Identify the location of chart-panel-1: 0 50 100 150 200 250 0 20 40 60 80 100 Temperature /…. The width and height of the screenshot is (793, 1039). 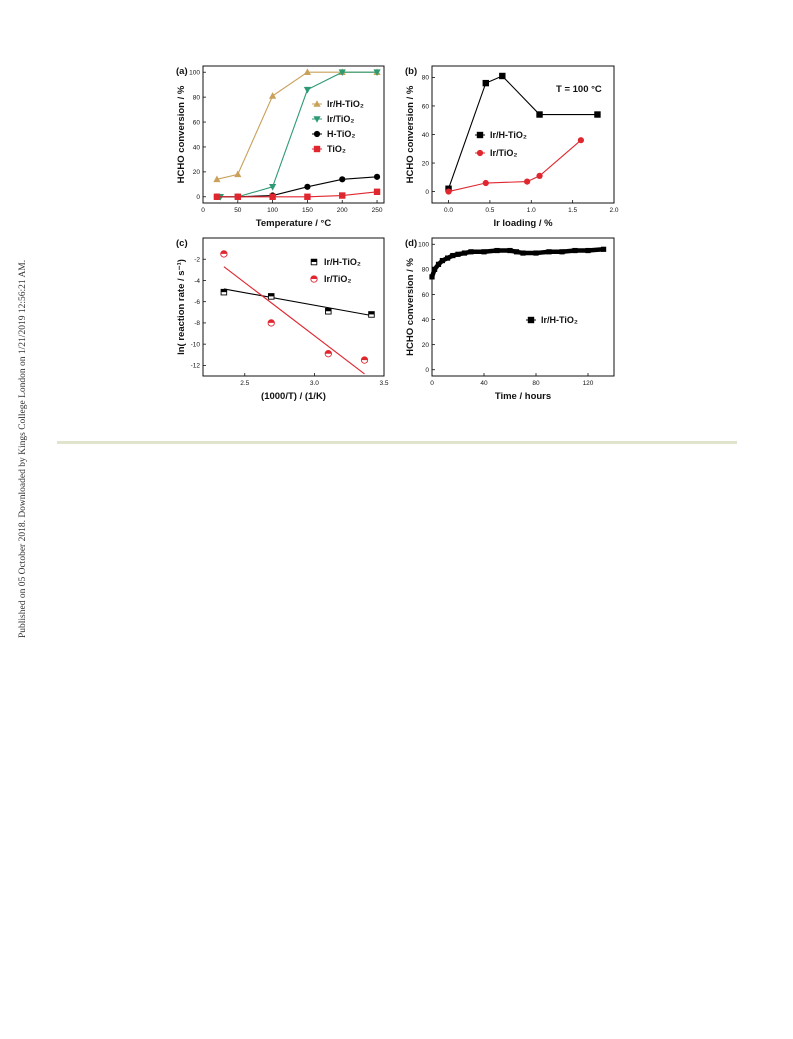
(280, 147).